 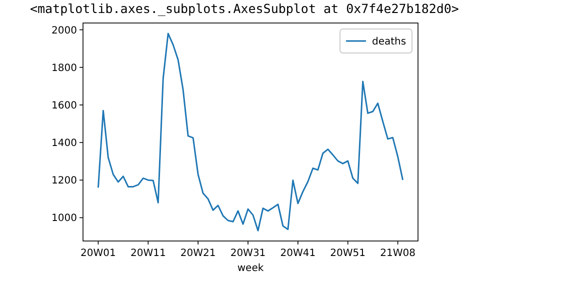 I want to click on x-tick-label: 20W51, so click(x=348, y=253).